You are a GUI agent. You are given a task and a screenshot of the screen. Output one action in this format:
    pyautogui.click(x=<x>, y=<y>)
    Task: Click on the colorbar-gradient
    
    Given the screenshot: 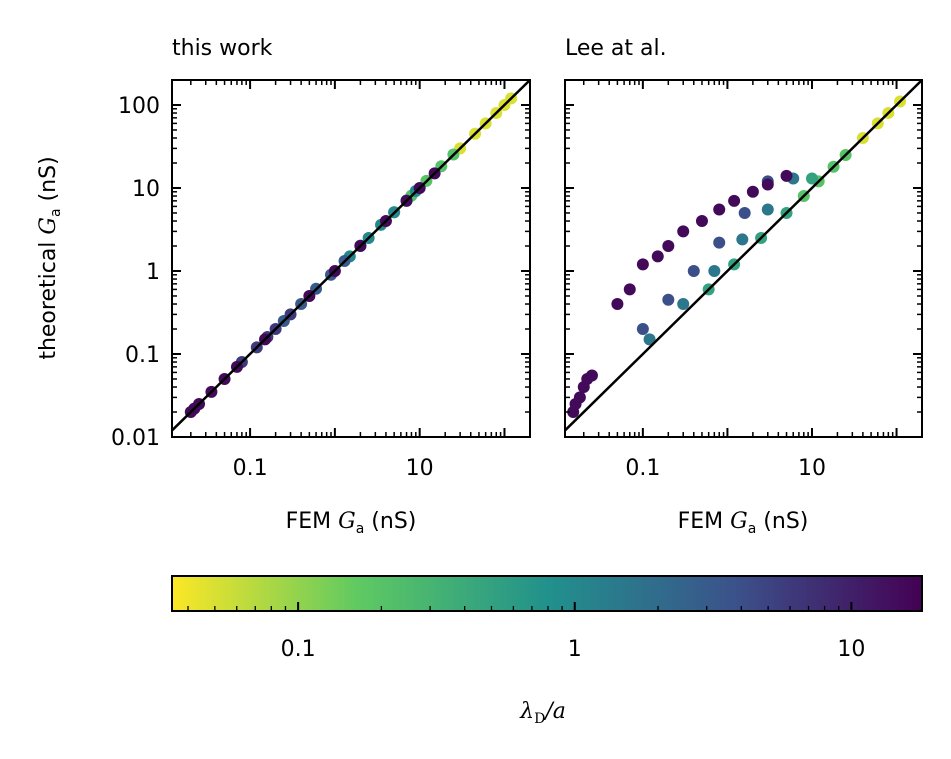 What is the action you would take?
    pyautogui.click(x=547, y=593)
    